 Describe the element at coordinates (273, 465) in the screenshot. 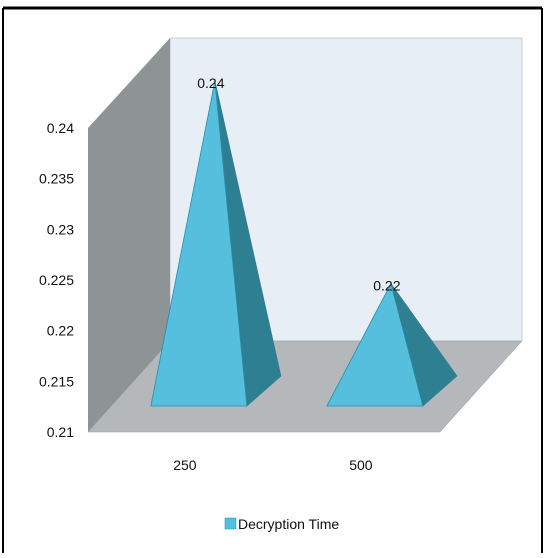

I see `x-axis-ticks: 250 500` at that location.